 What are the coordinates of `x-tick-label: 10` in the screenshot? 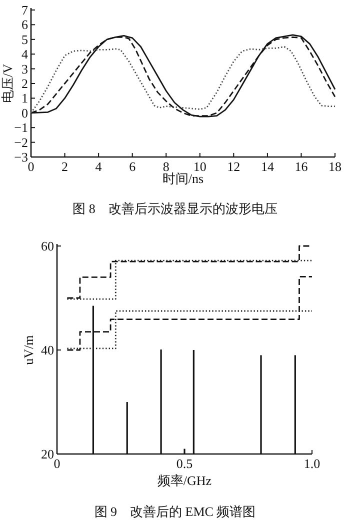 It's located at (199, 166).